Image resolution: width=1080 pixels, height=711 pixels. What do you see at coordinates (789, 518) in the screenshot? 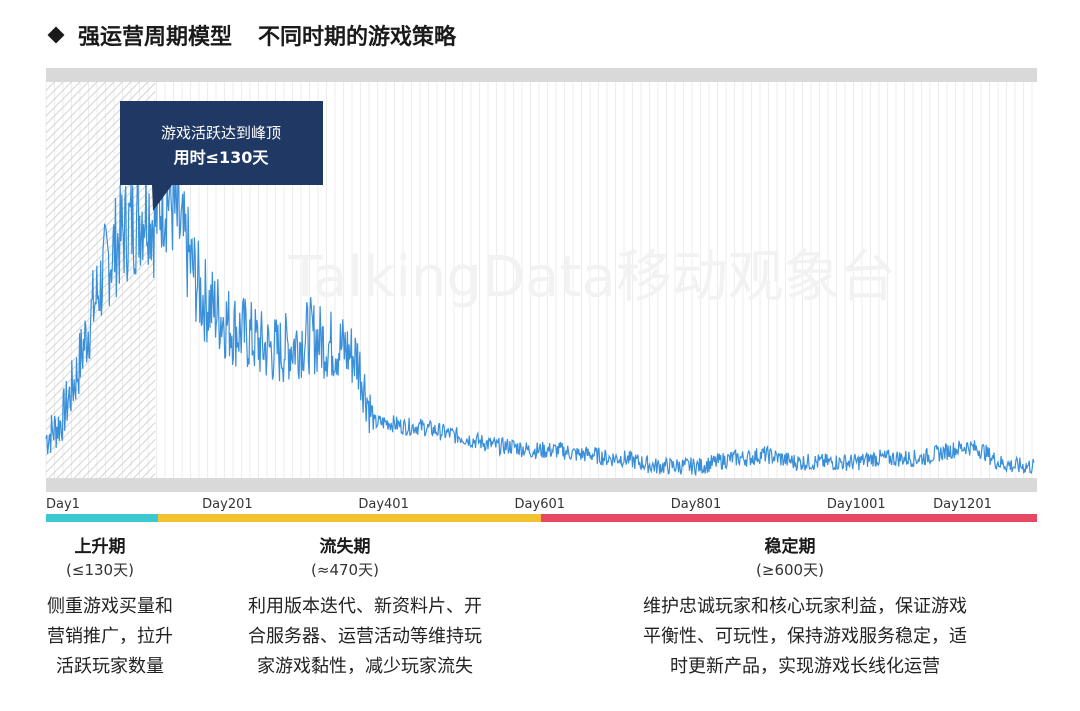
I see `phase-bar-stable` at bounding box center [789, 518].